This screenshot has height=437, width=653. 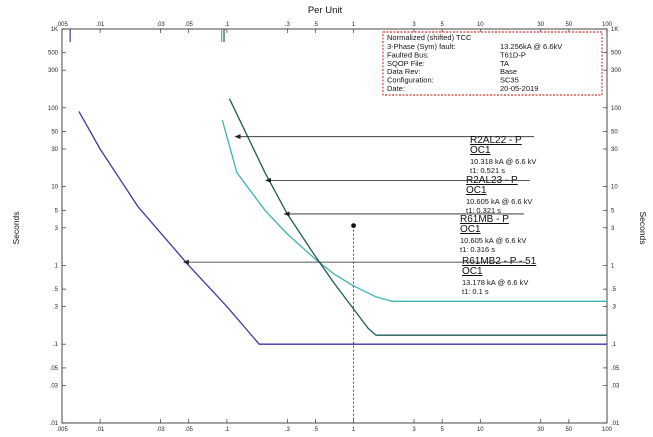 What do you see at coordinates (496, 140) in the screenshot?
I see `relay-name: R2AL22 - P` at bounding box center [496, 140].